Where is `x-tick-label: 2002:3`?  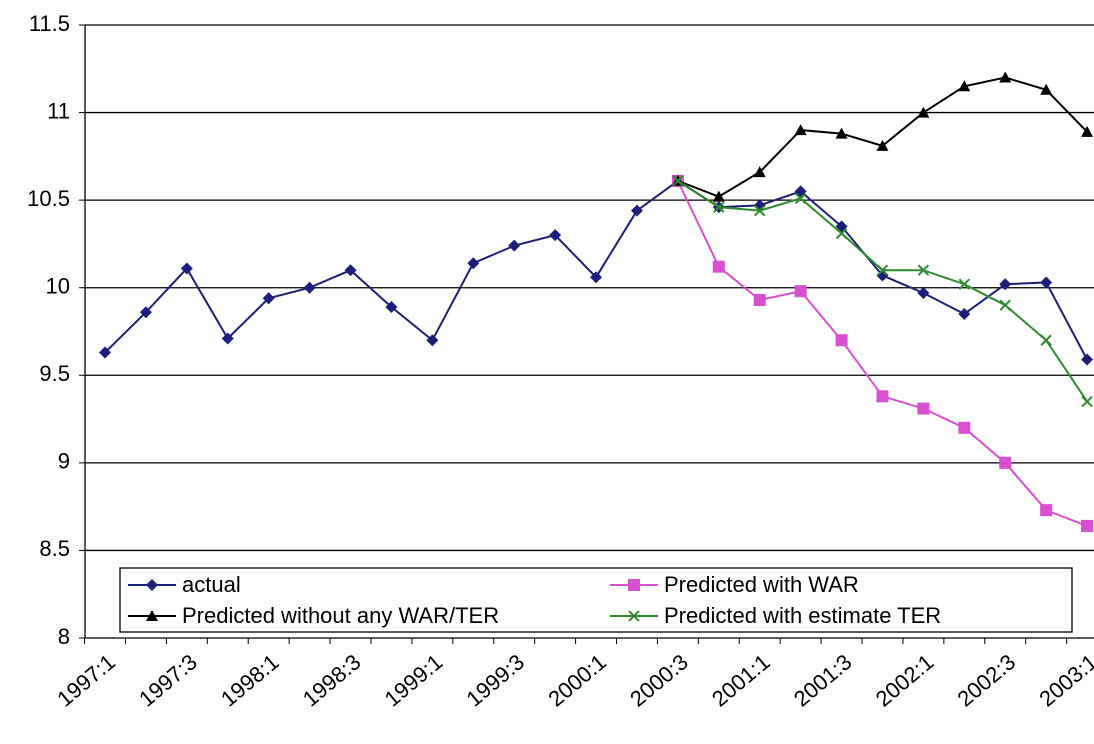 x-tick-label: 2002:3 is located at coordinates (987, 680).